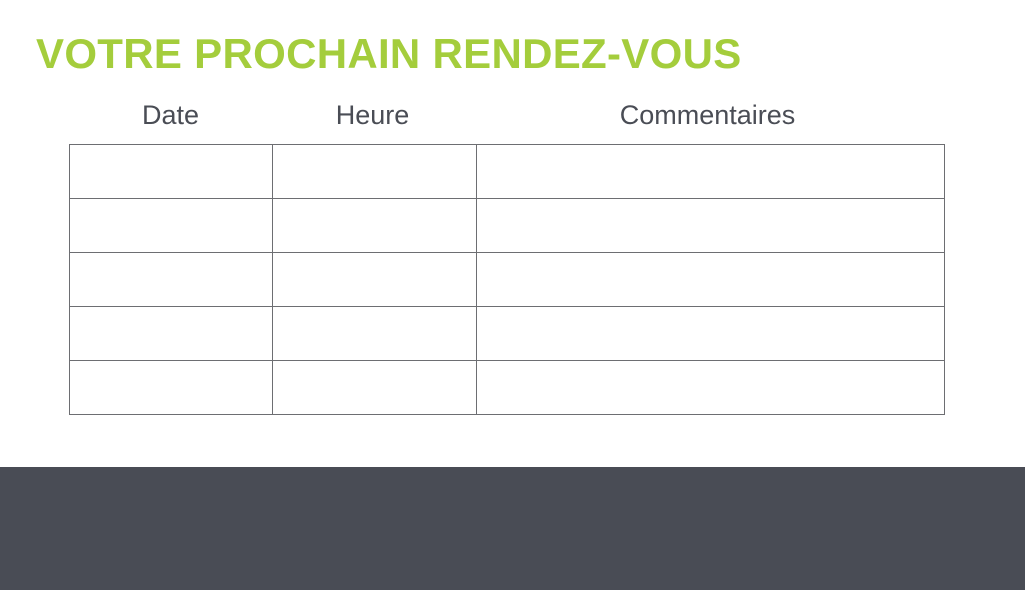 This screenshot has height=590, width=1025. Describe the element at coordinates (707, 115) in the screenshot. I see `column-header-commentaires: Commentaires` at that location.